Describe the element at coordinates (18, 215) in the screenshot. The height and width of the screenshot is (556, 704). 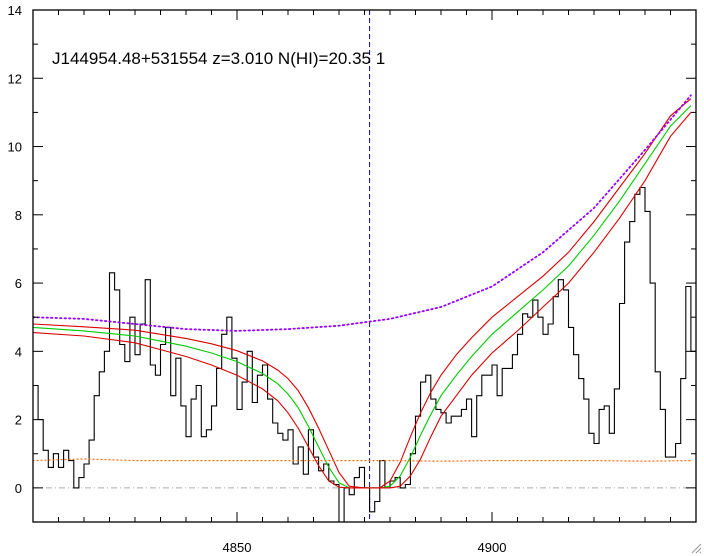
I see `y-tick-label: 8` at that location.